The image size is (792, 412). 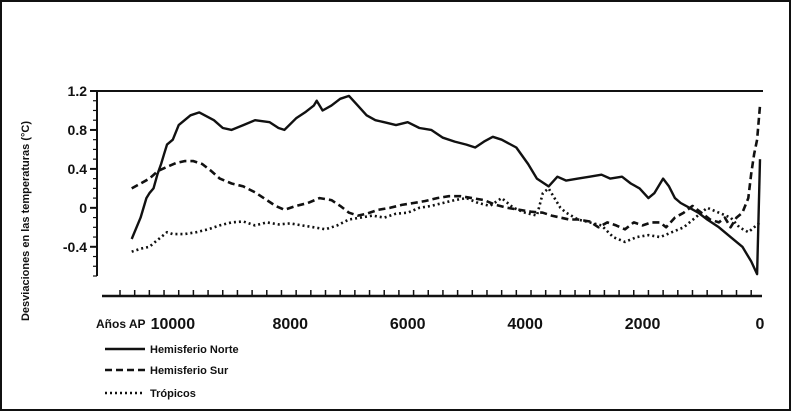 What do you see at coordinates (408, 324) in the screenshot?
I see `x-tick-label: 6000` at bounding box center [408, 324].